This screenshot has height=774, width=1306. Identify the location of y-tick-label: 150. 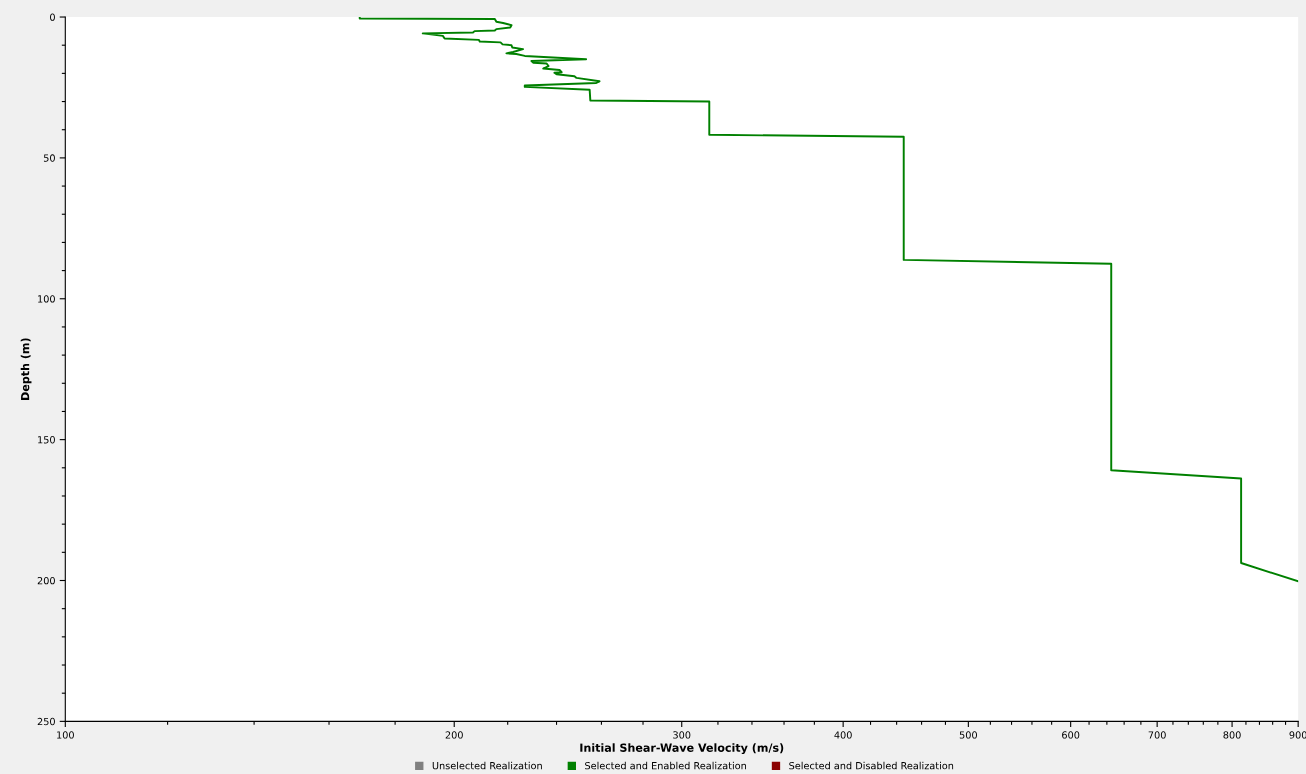
(46, 440).